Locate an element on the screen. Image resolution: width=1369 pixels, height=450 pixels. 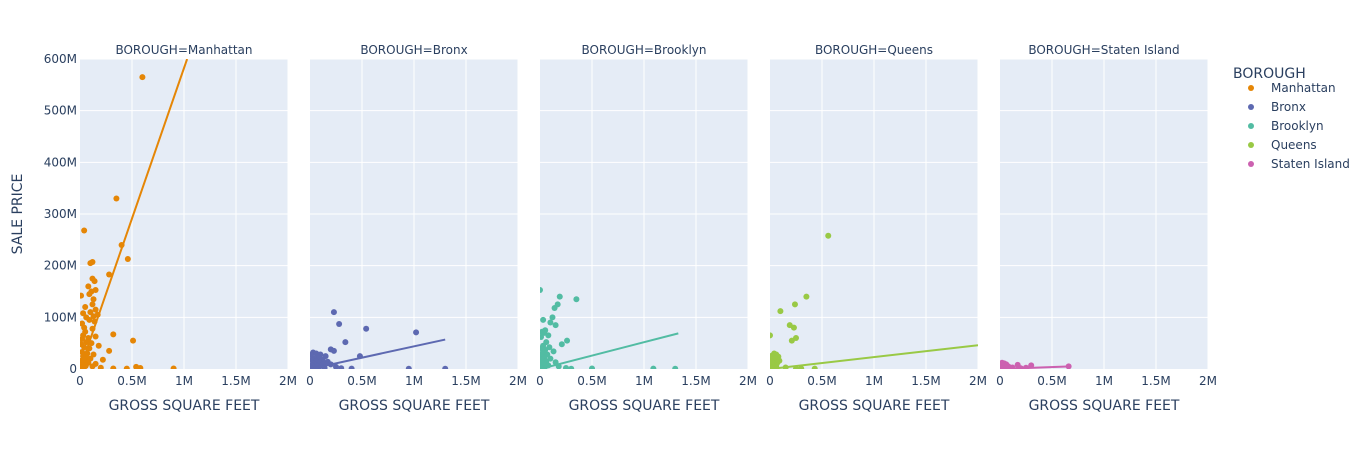
facet-title: BOROUGH=Manhattan is located at coordinates (183, 50).